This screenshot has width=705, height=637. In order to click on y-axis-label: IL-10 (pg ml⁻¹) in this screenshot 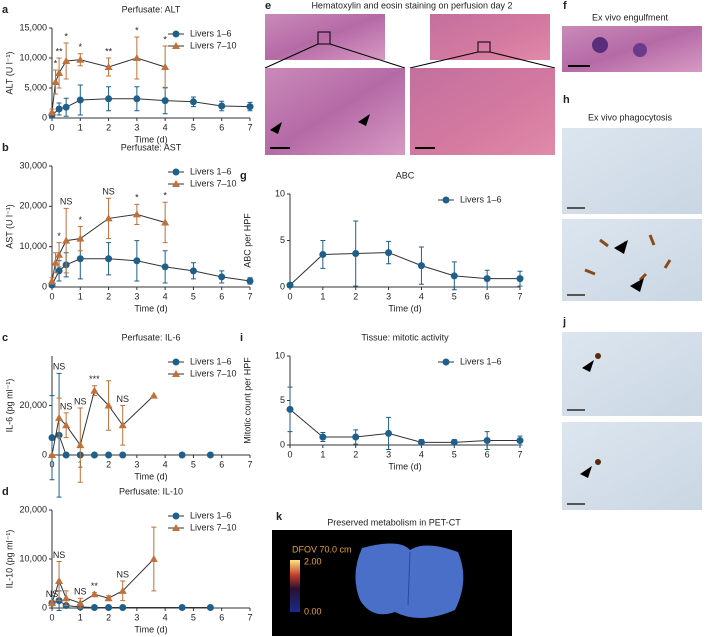, I will do `click(9, 559)`.